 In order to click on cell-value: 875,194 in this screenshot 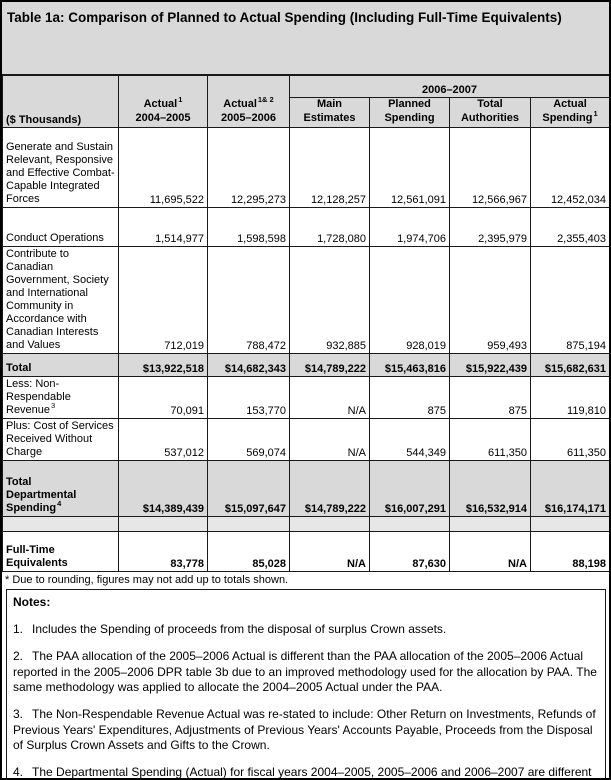, I will do `click(569, 299)`.